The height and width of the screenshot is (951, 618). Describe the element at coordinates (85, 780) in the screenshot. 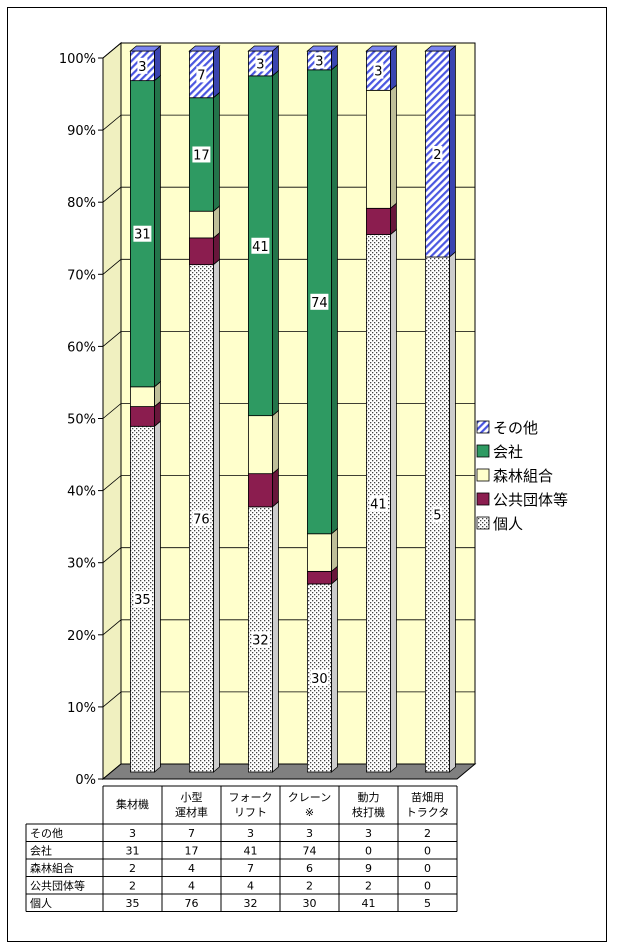

I see `y-tick-label: 0%` at that location.